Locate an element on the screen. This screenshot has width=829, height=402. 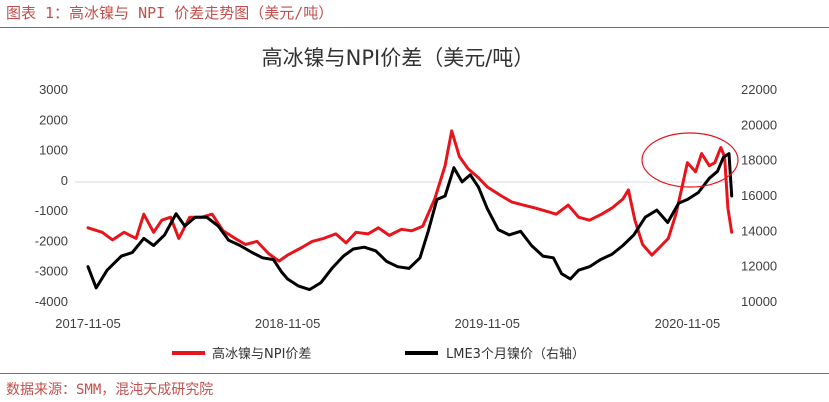
right-tick-label: 20000 is located at coordinates (759, 124).